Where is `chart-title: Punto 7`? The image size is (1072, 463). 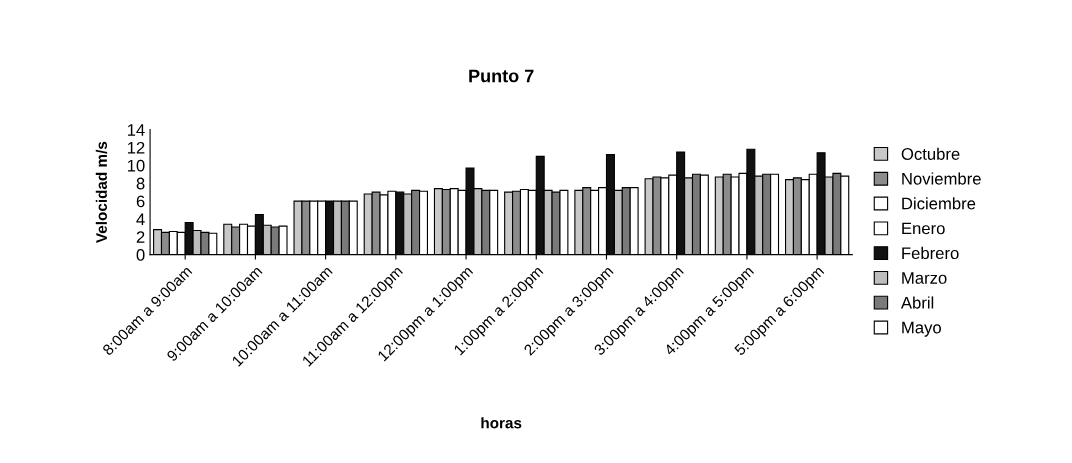 chart-title: Punto 7 is located at coordinates (501, 76).